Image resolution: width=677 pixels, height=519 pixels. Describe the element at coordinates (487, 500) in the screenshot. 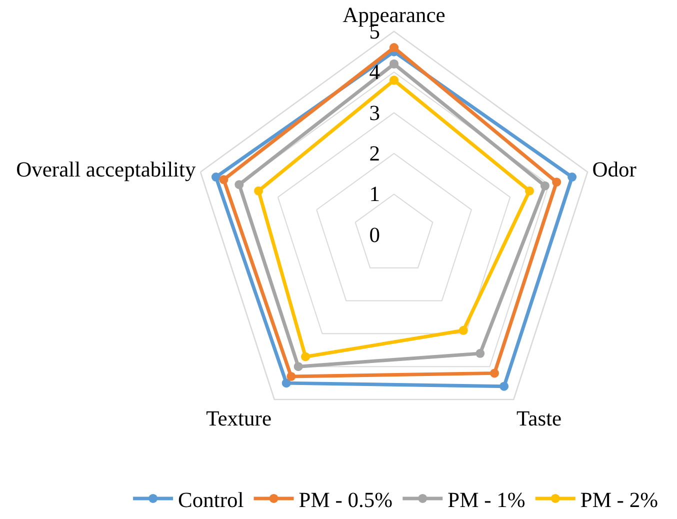

I see `legend-label: PM - 1%` at that location.